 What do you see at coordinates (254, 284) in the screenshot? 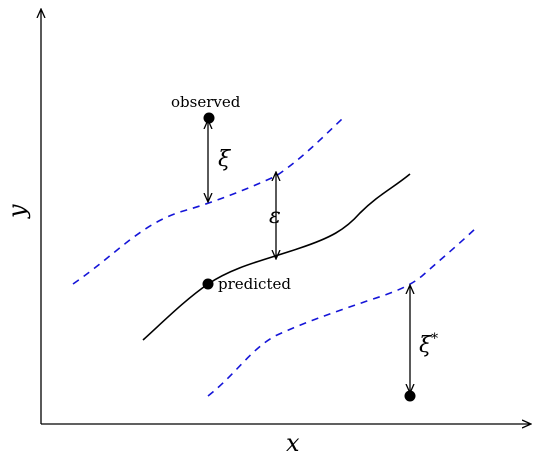
I see `predicted-label: predicted` at bounding box center [254, 284].